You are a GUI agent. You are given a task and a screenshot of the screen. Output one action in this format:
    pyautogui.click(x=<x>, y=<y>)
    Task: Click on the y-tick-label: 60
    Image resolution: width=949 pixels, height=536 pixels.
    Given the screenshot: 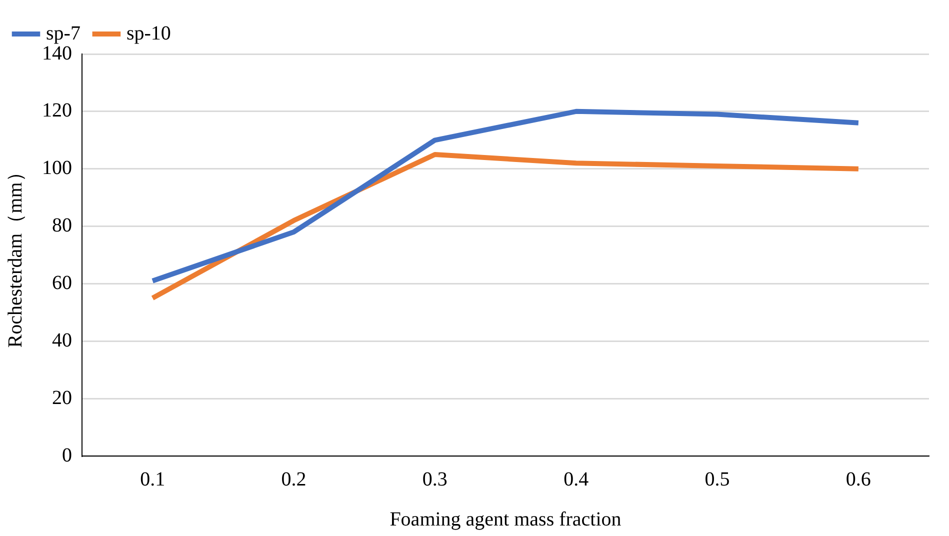 What is the action you would take?
    pyautogui.click(x=62, y=283)
    